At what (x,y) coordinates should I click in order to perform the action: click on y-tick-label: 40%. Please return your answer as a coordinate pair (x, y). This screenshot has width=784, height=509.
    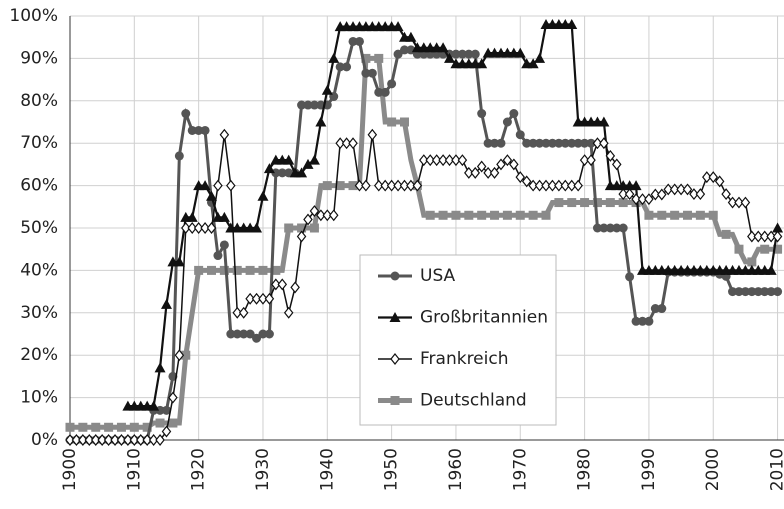
    Looking at the image, I should click on (39, 270).